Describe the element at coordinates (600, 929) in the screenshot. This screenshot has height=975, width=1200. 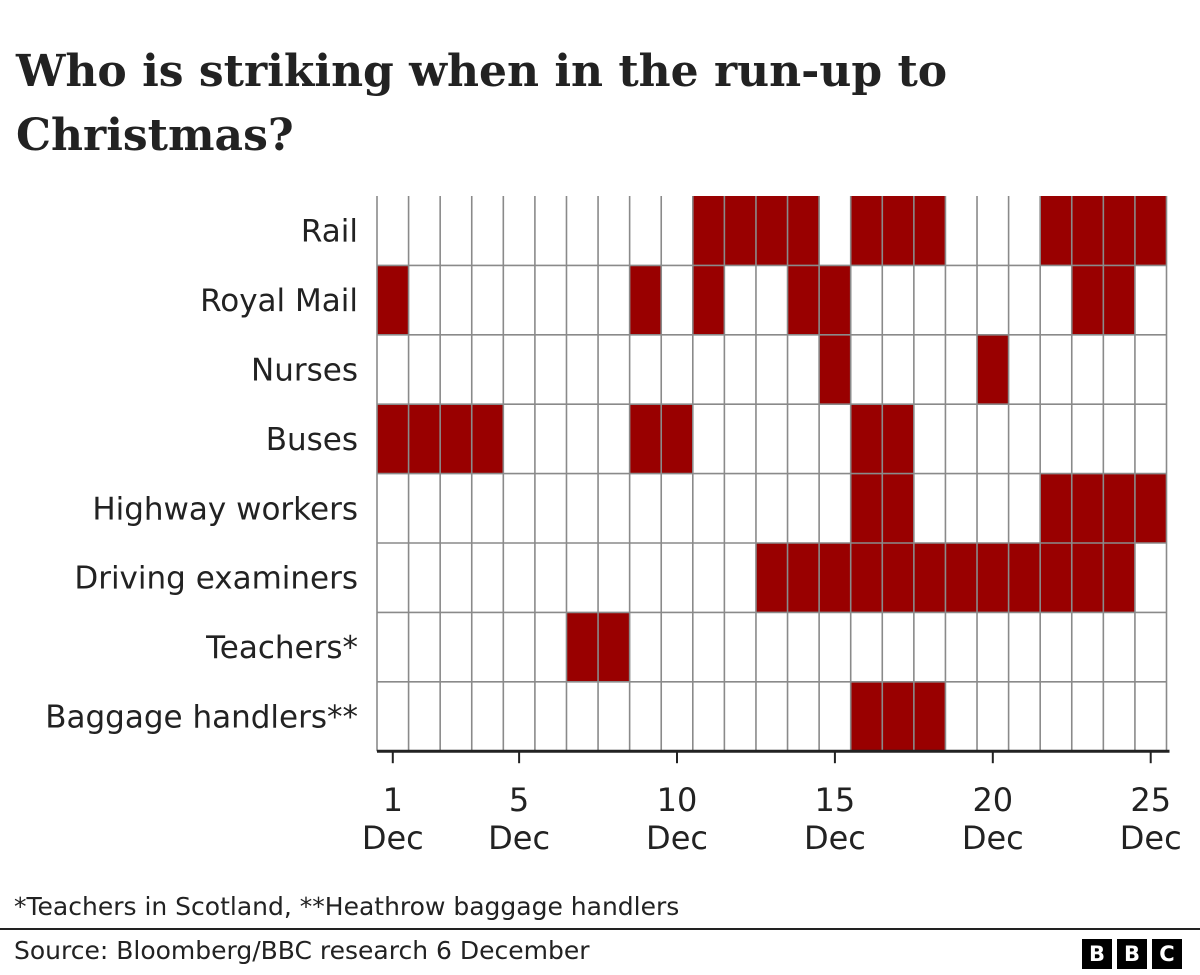
I see `divider-line` at that location.